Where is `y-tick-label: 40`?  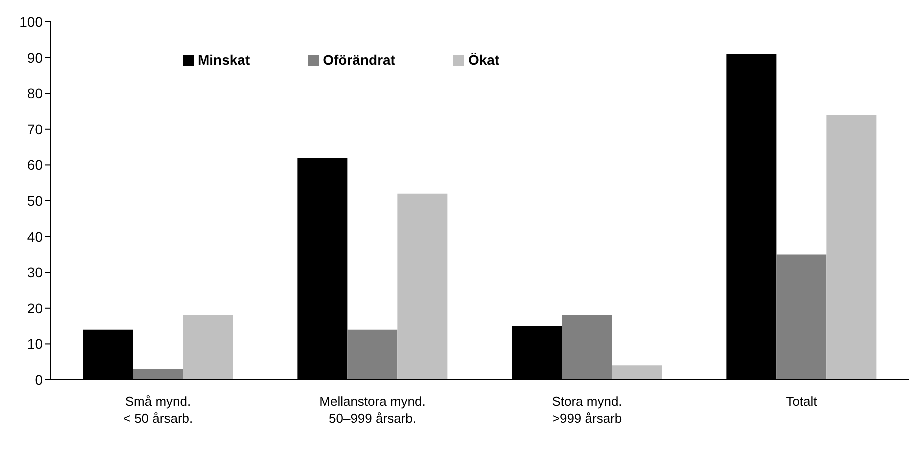 y-tick-label: 40 is located at coordinates (35, 236).